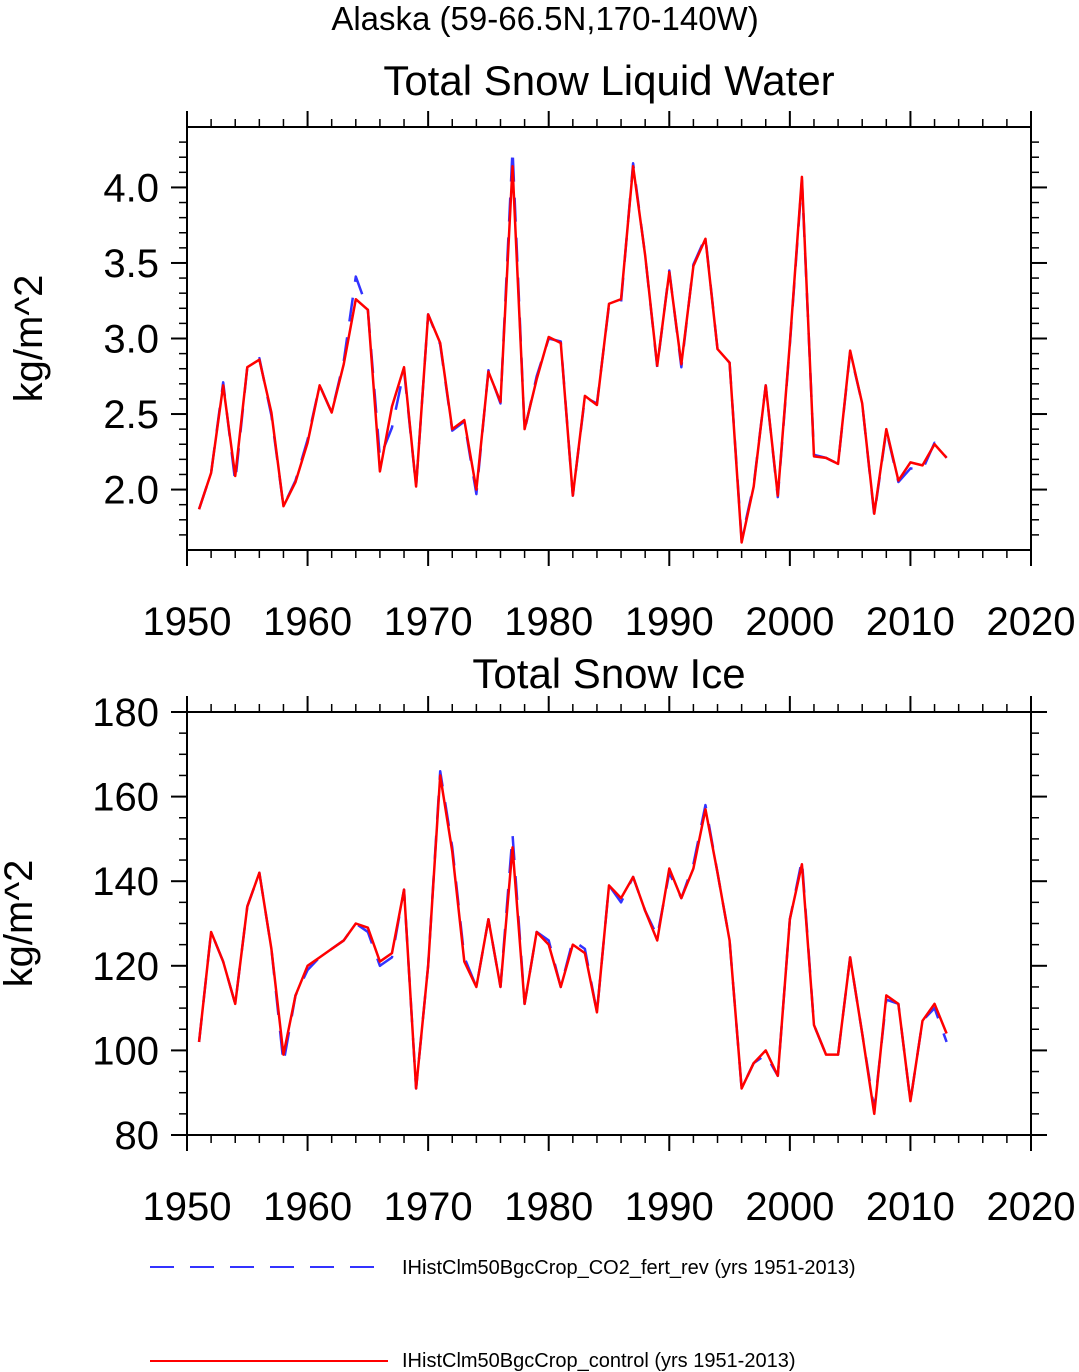 The width and height of the screenshot is (1079, 1372). Describe the element at coordinates (608, 673) in the screenshot. I see `chart-title: Total Snow Ice` at that location.